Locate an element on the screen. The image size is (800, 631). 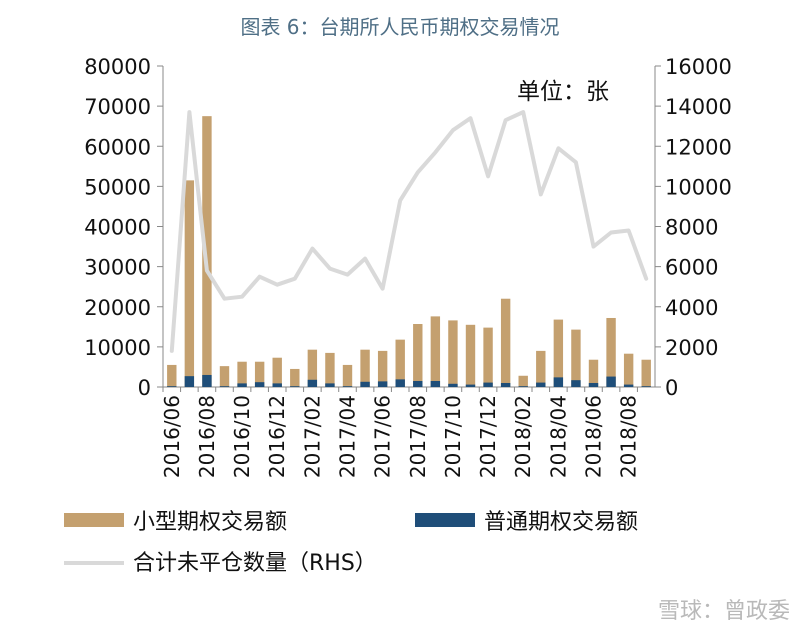
left-tick-label: 30000 is located at coordinates (117, 268).